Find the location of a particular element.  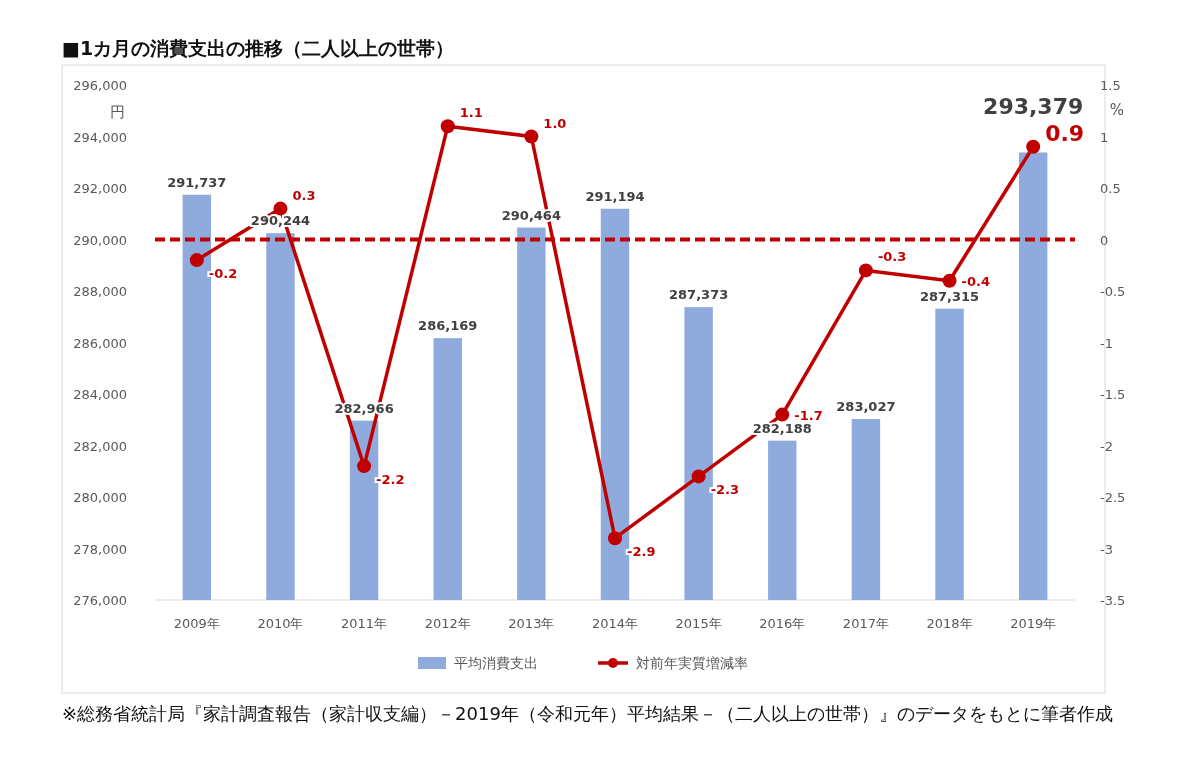

x-tick-label: 2012年 is located at coordinates (447, 623).